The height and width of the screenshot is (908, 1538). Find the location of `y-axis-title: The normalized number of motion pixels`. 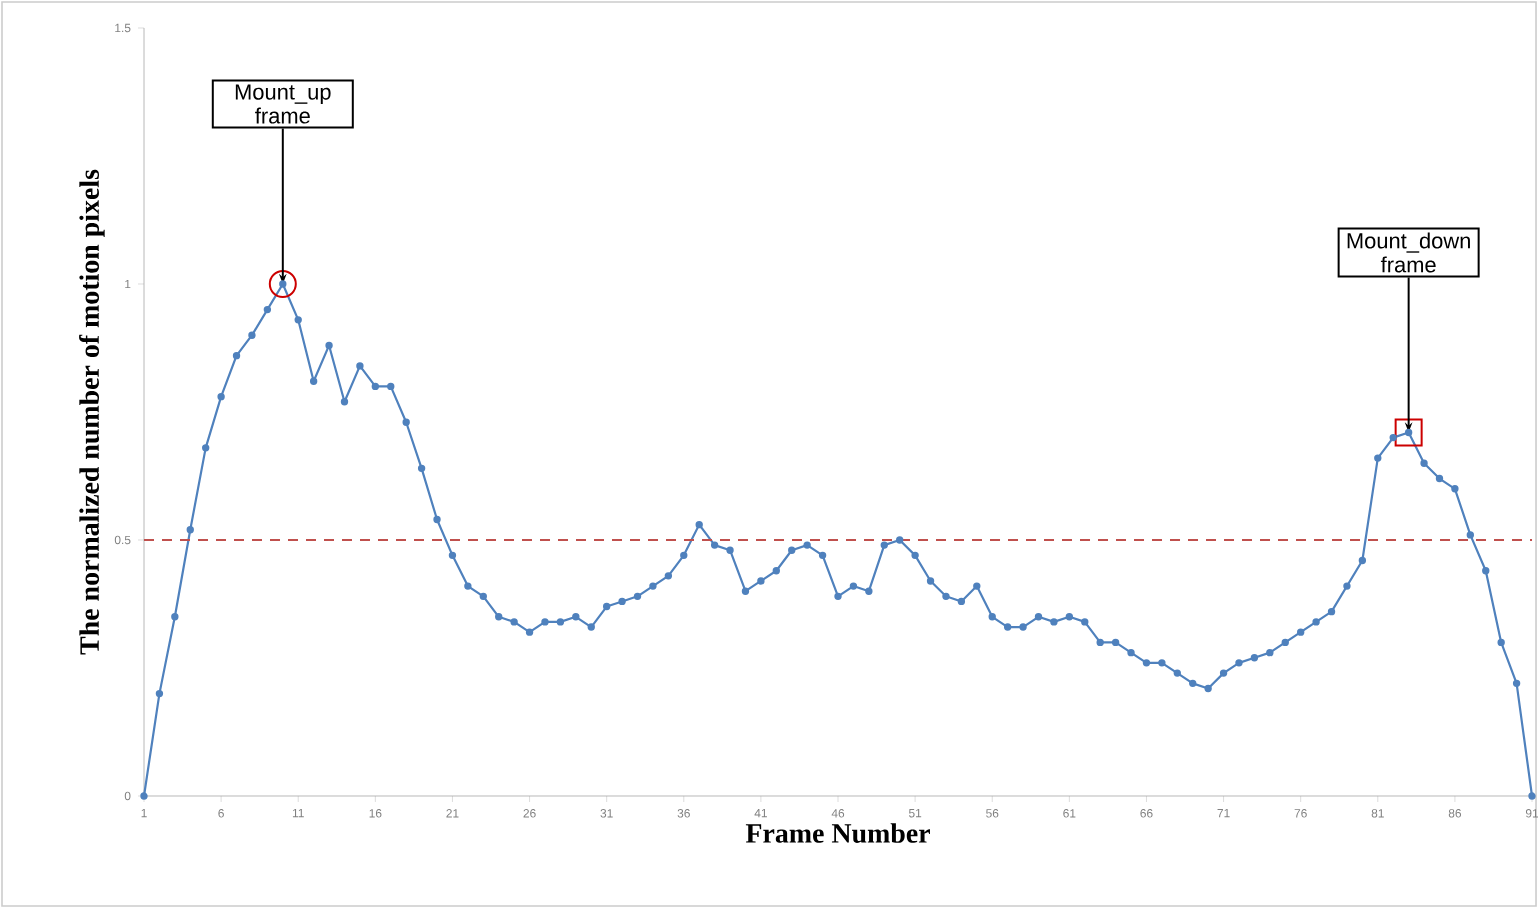

y-axis-title: The normalized number of motion pixels is located at coordinates (92, 412).